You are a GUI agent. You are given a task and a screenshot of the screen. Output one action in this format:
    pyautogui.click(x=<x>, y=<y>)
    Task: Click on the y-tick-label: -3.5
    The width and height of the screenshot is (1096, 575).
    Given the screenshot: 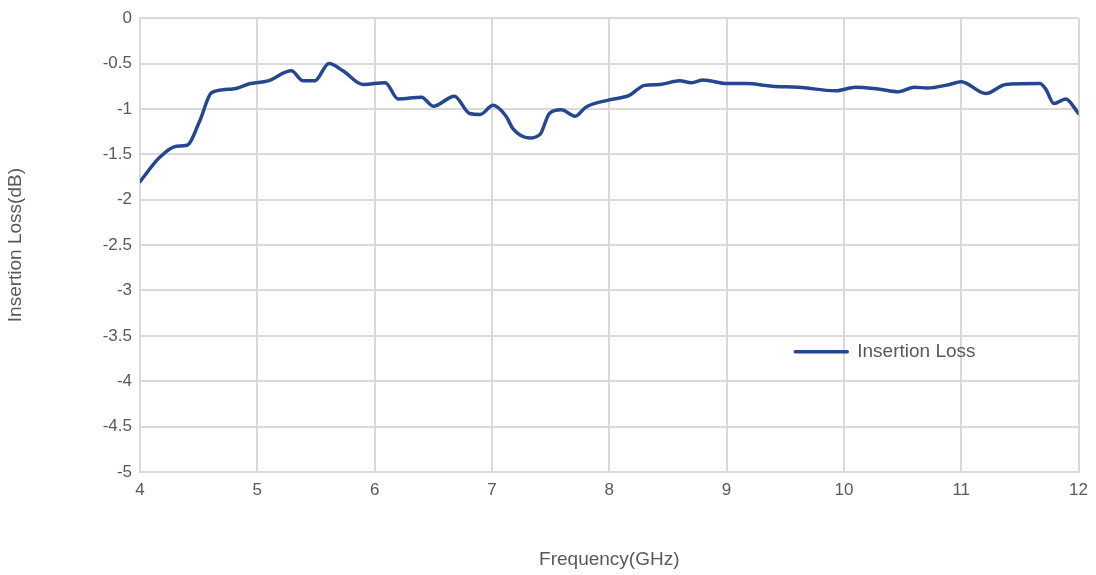 What is the action you would take?
    pyautogui.click(x=117, y=335)
    